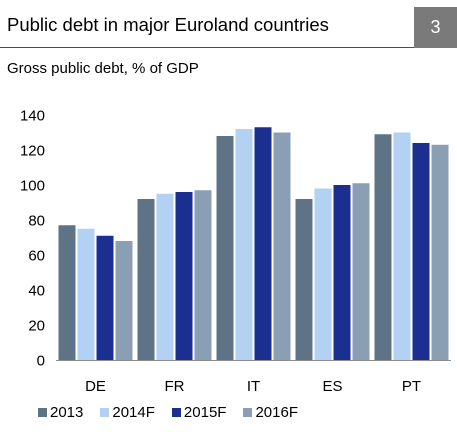 This screenshot has height=435, width=457. I want to click on chart-title: Public debt in major Euroland countries, so click(168, 24).